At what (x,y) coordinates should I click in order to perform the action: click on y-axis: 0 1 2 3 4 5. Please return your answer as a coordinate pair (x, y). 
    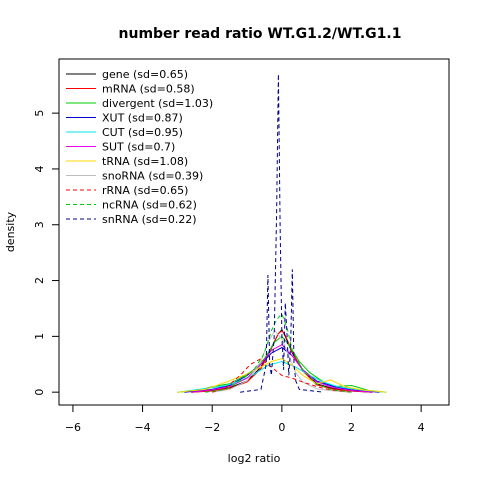
    Looking at the image, I should click on (46, 253).